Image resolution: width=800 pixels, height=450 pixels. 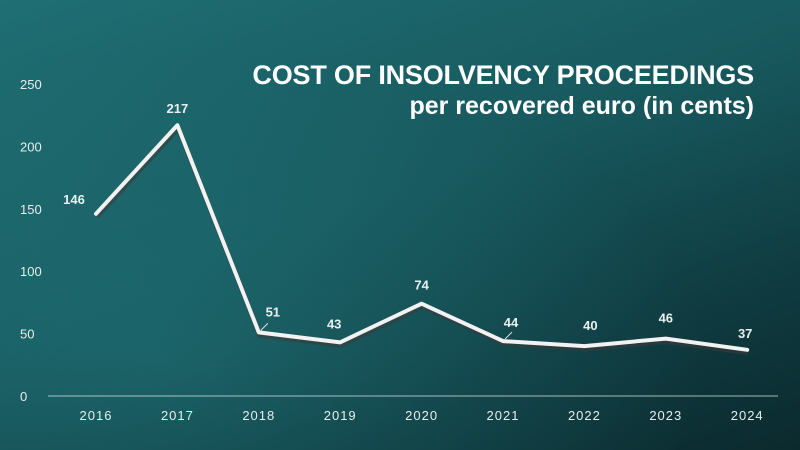 I want to click on data-label: 37, so click(x=745, y=333).